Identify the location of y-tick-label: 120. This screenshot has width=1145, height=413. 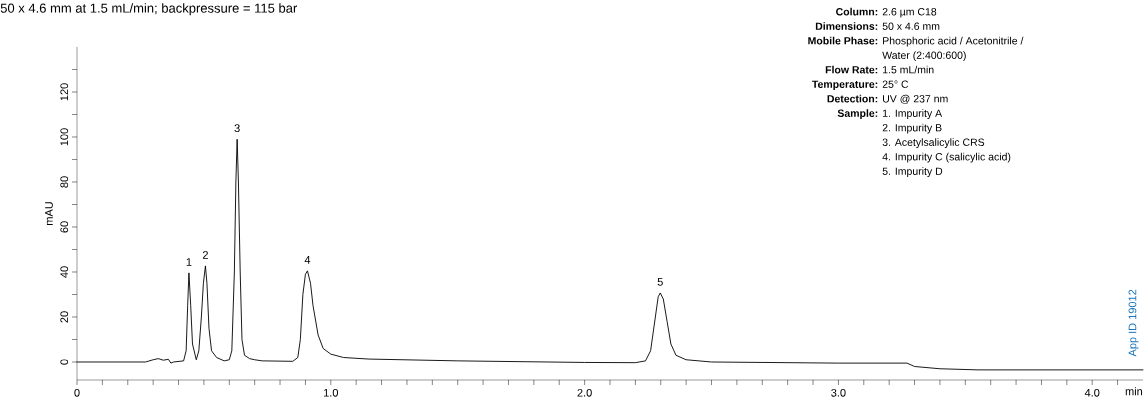
(64, 92).